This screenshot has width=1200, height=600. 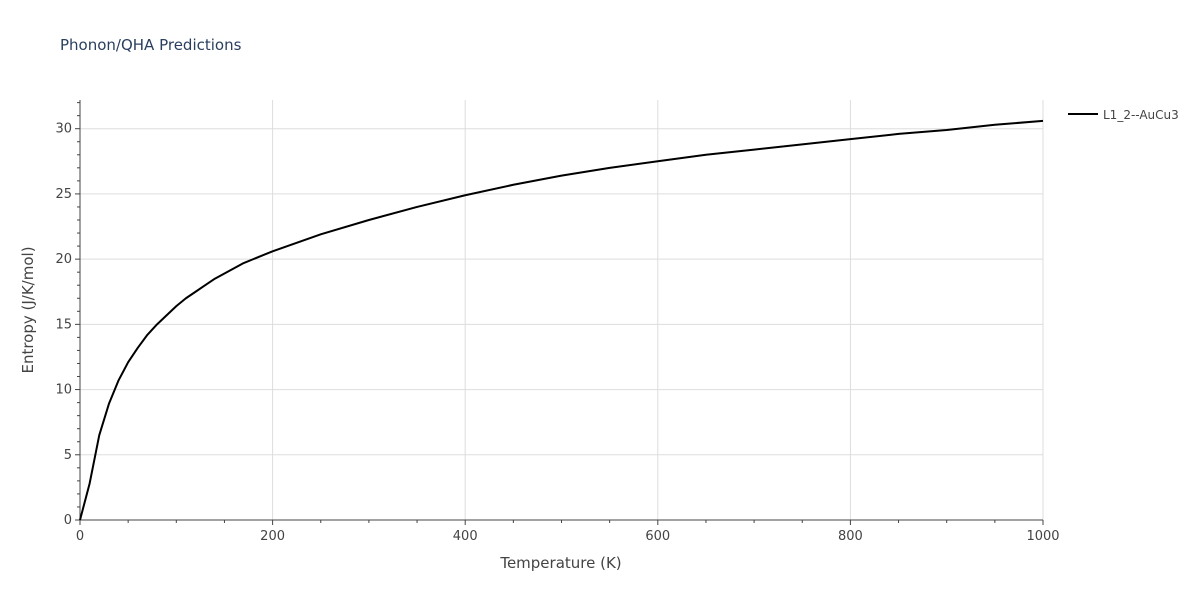 I want to click on legend-label: L1_2--AuCu3, so click(x=1141, y=115).